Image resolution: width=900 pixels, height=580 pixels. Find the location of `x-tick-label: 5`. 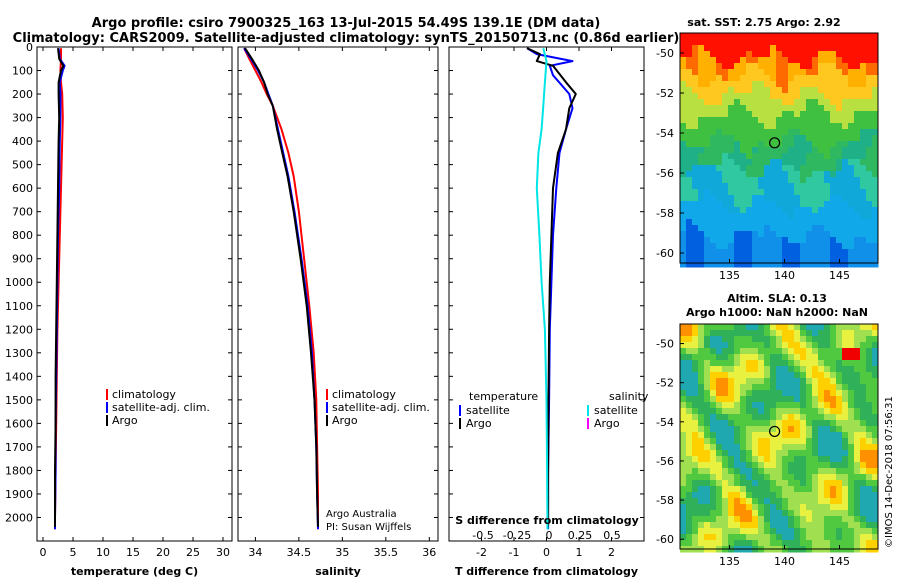

x-tick-label: 5 is located at coordinates (73, 552).